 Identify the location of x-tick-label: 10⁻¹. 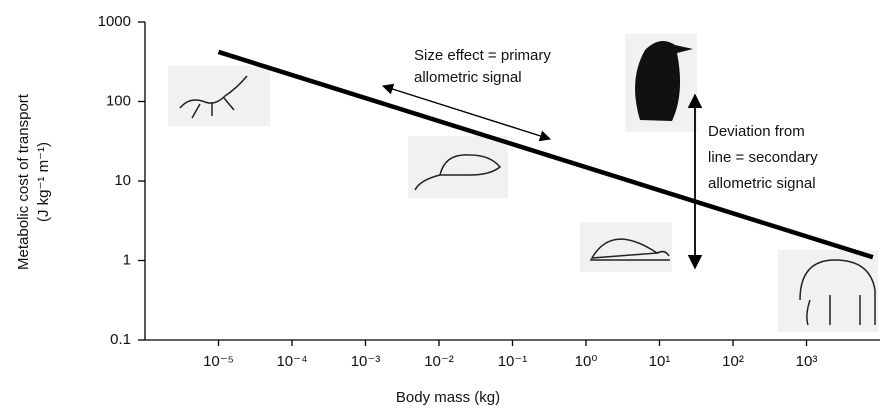
(513, 361).